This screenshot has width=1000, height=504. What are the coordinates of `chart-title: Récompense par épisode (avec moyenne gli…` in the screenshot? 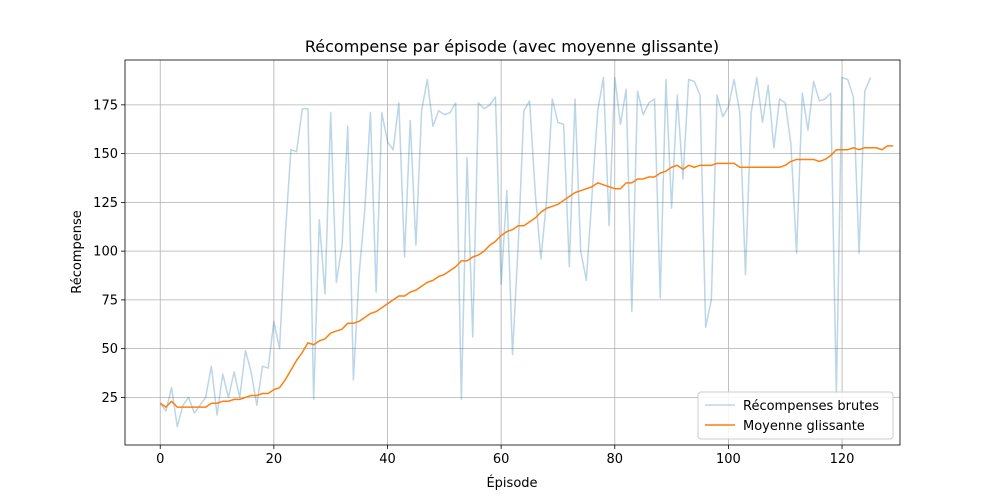 It's located at (512, 46).